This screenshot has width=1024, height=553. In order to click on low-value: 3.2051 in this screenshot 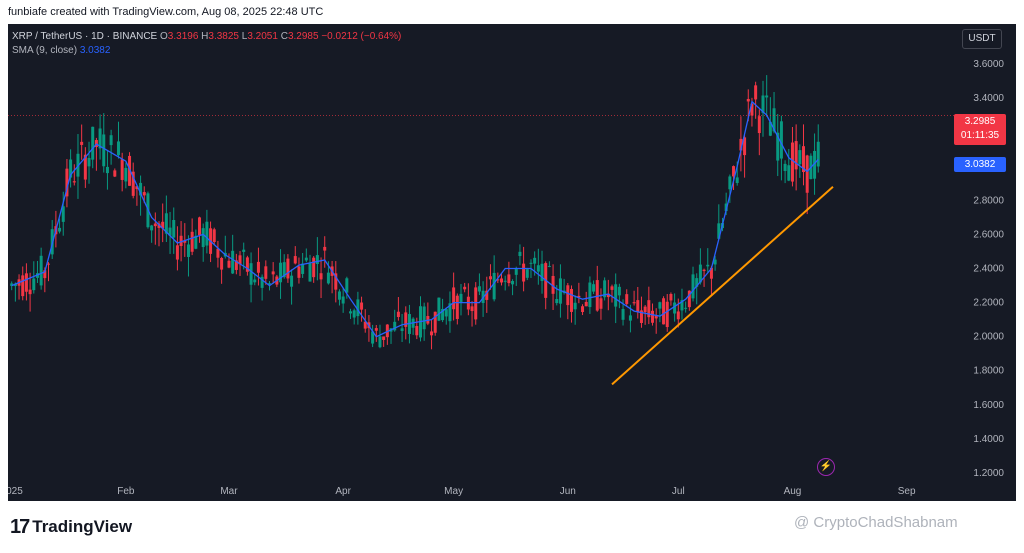, I will do `click(262, 36)`.